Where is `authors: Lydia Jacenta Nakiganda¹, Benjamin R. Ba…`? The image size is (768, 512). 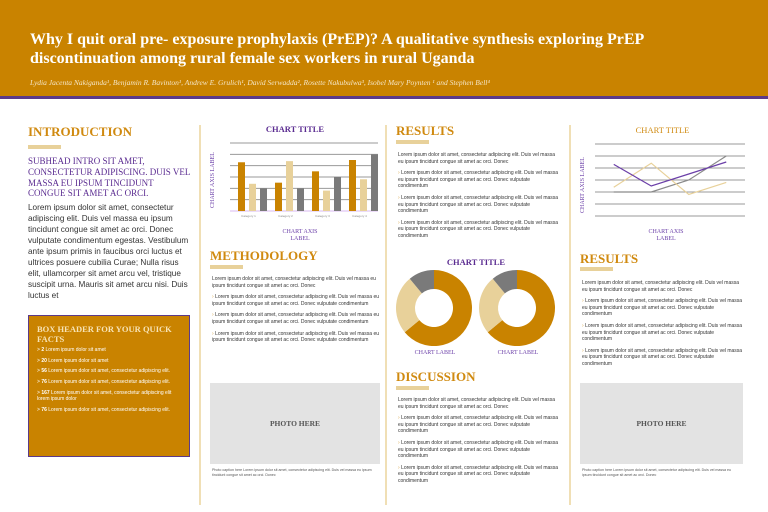
authors: Lydia Jacenta Nakiganda¹, Benjamin R. Ba… is located at coordinates (260, 82).